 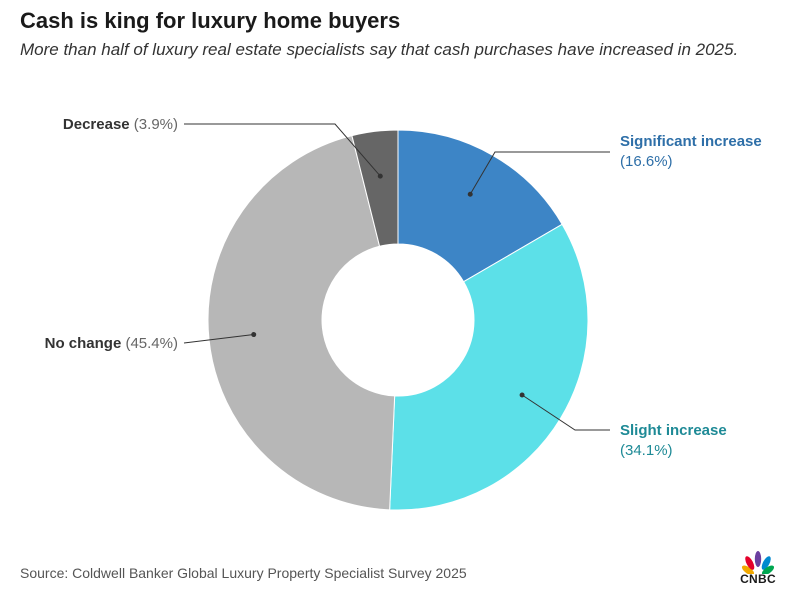 What do you see at coordinates (83, 343) in the screenshot?
I see `slice-label-name: No change` at bounding box center [83, 343].